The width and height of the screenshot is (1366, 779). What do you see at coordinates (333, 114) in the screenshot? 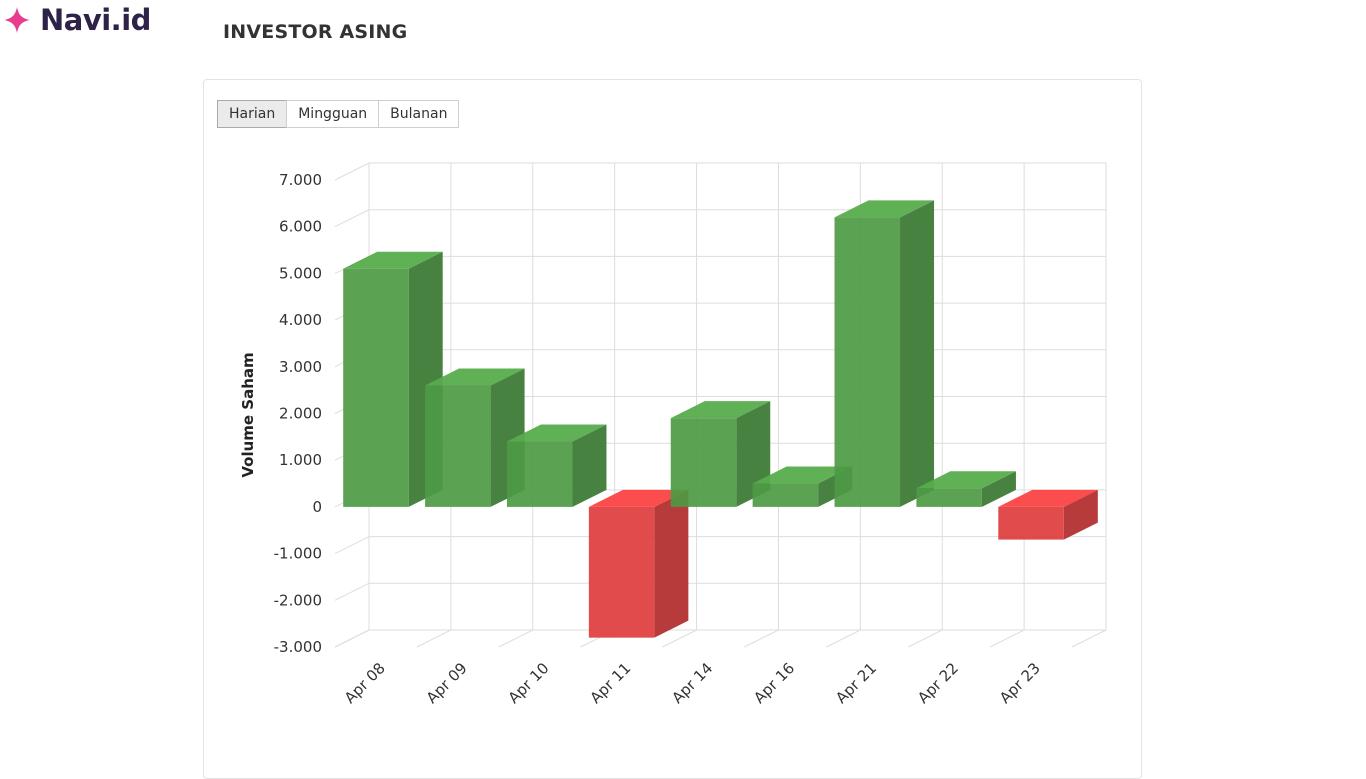
I see `tab-mingguan: Mingguan` at bounding box center [333, 114].